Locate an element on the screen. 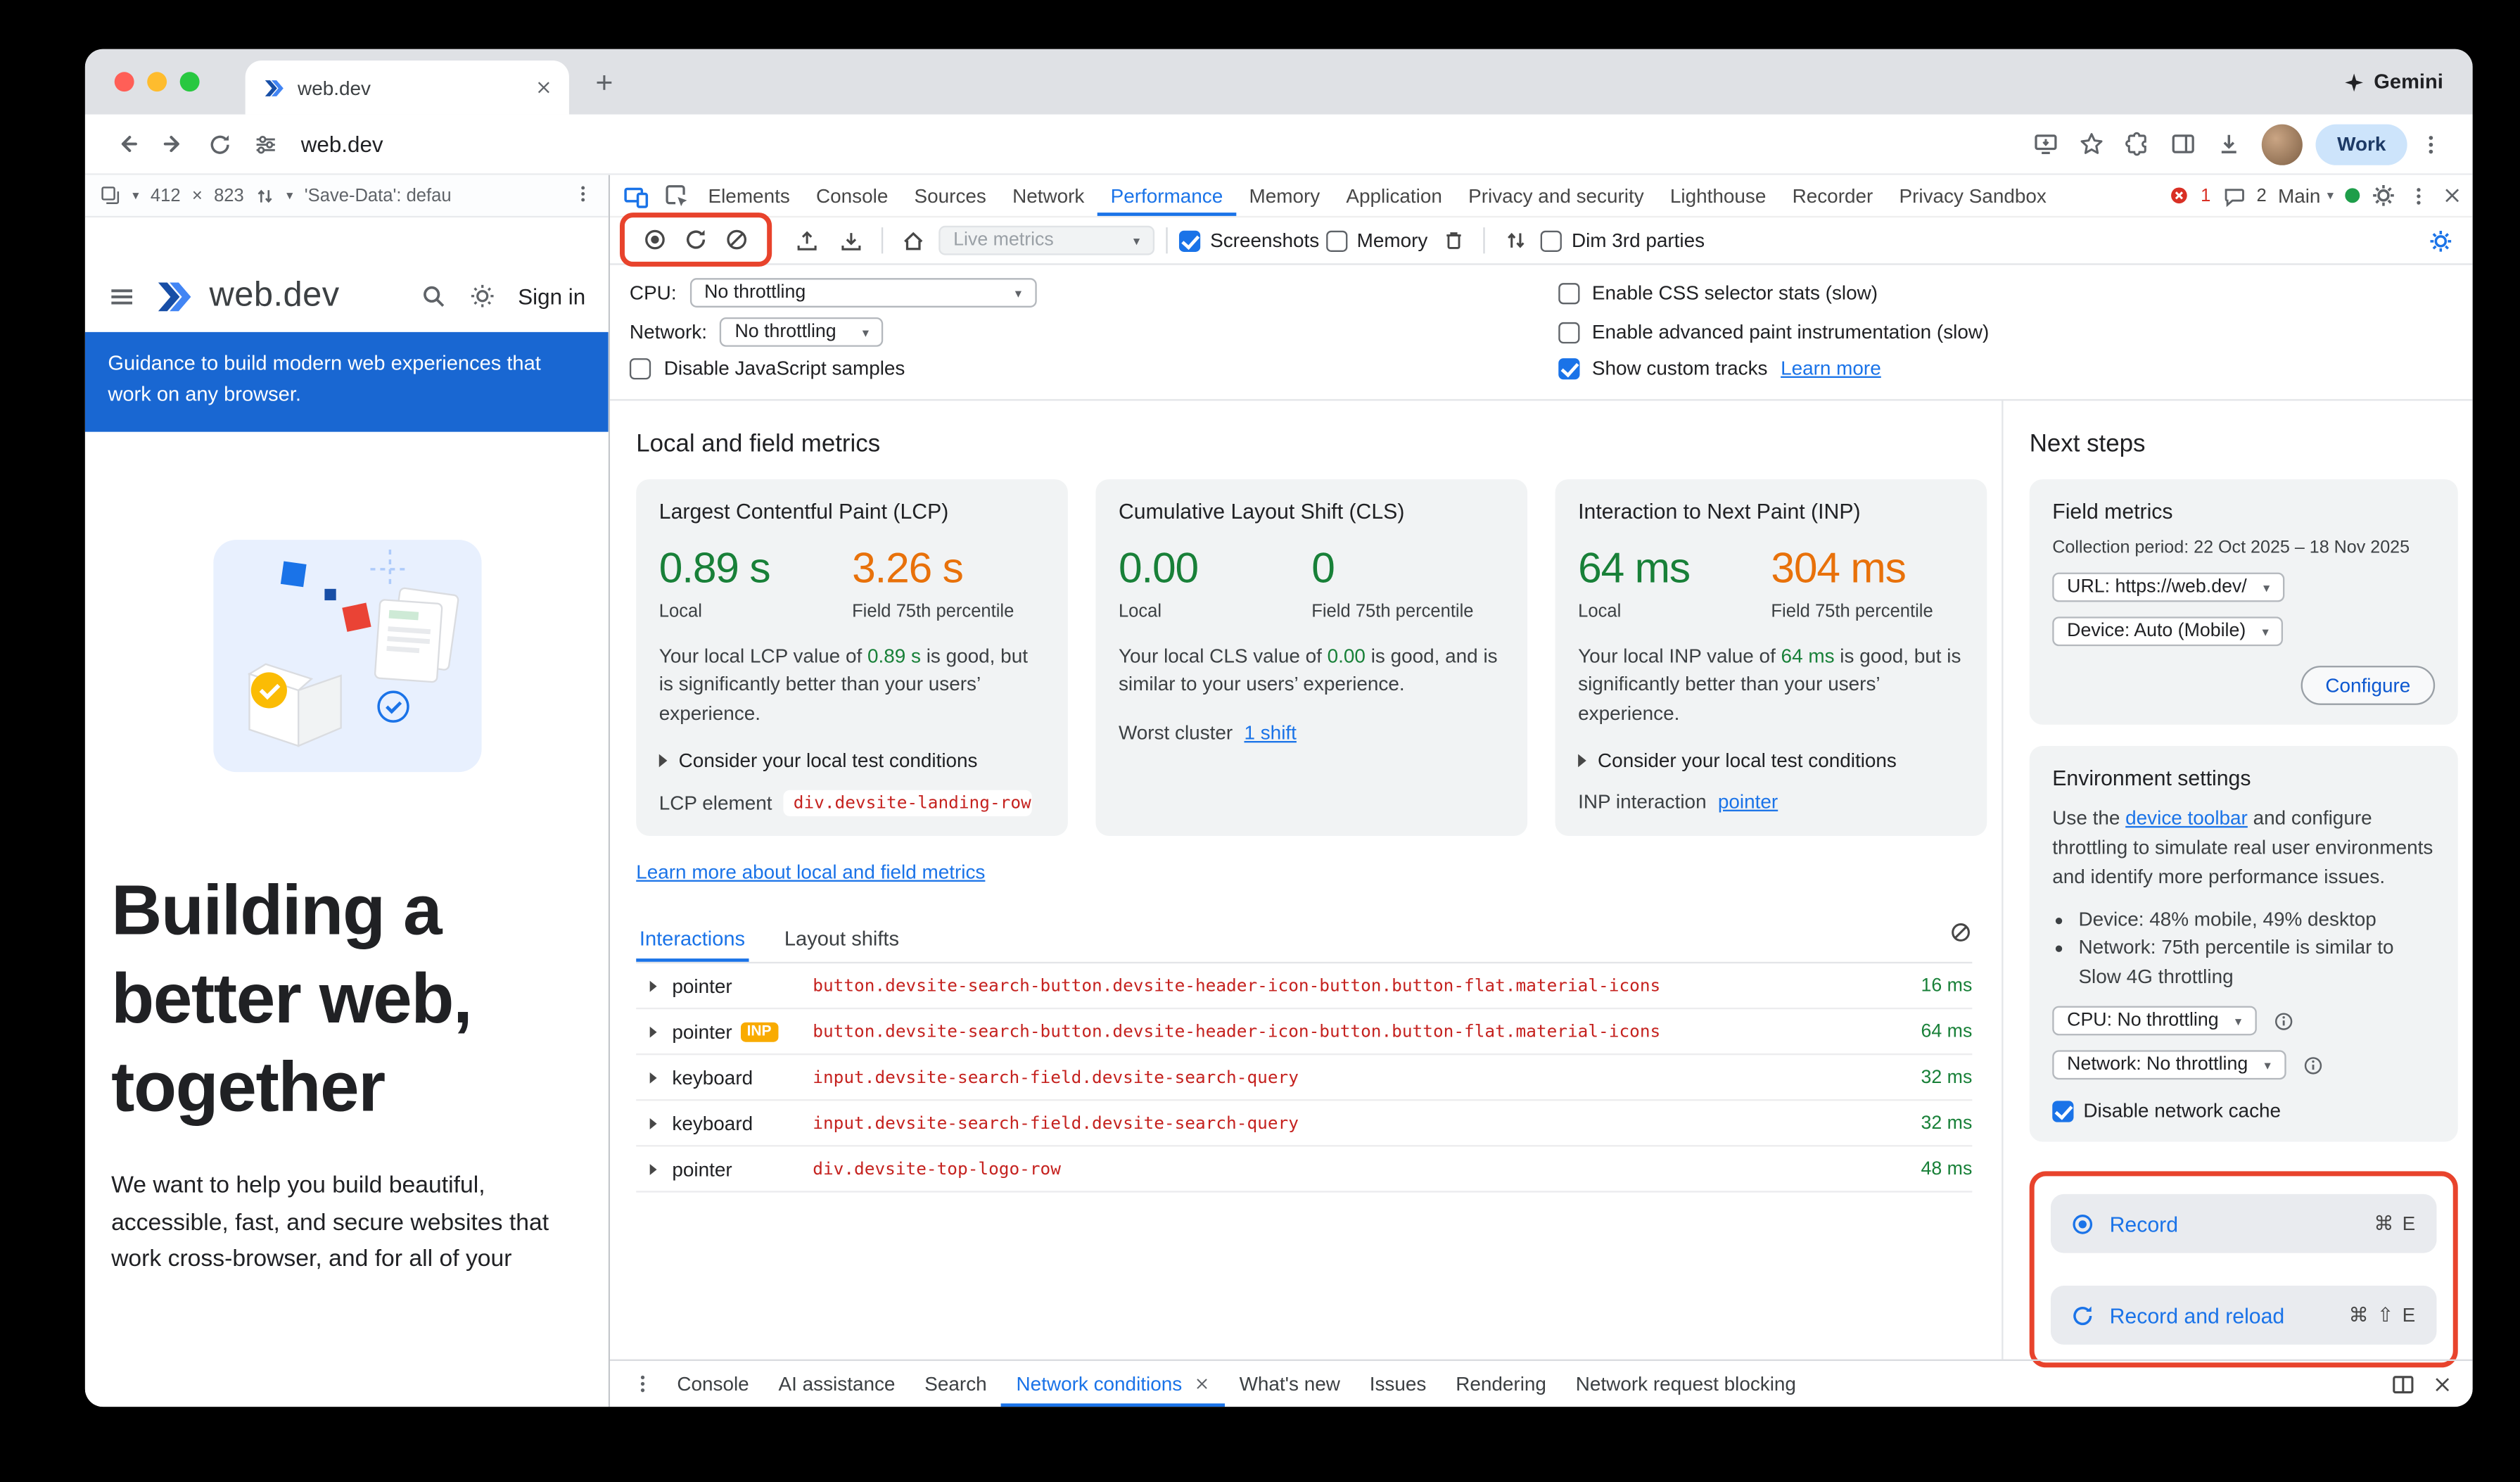 This screenshot has height=1482, width=2520. zoom-window-button is located at coordinates (190, 82).